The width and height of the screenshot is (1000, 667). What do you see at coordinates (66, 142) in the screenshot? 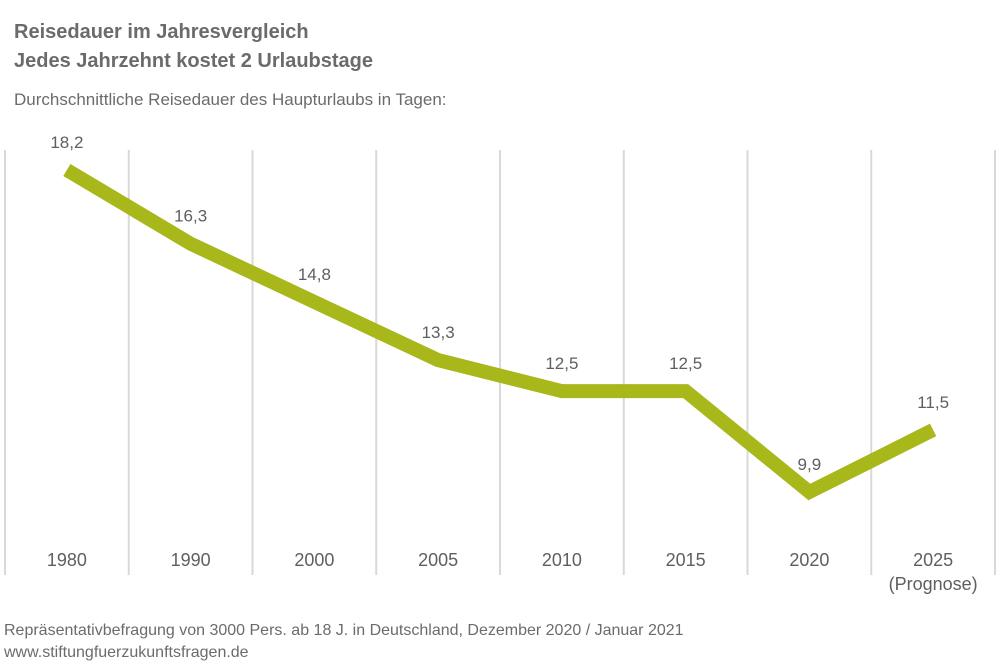
I see `data-label: 18,2` at bounding box center [66, 142].